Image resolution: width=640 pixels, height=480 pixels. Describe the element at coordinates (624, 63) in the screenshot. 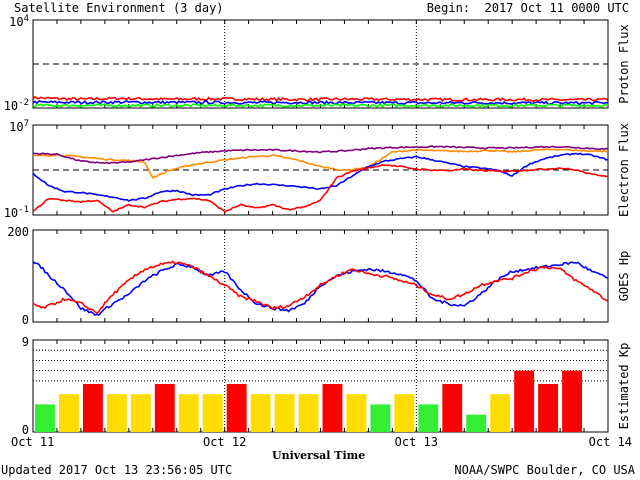

I see `proton-y-axis-label: Proton Flux` at that location.